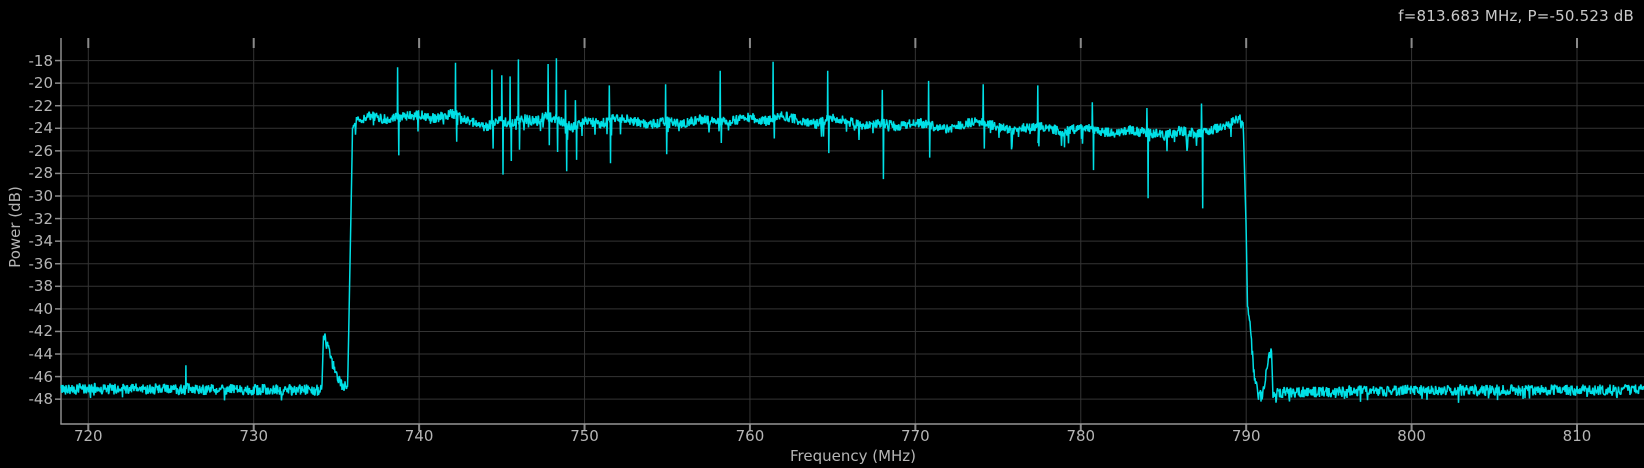 The image size is (1644, 468). Describe the element at coordinates (41, 105) in the screenshot. I see `y-tick-label: -22` at that location.